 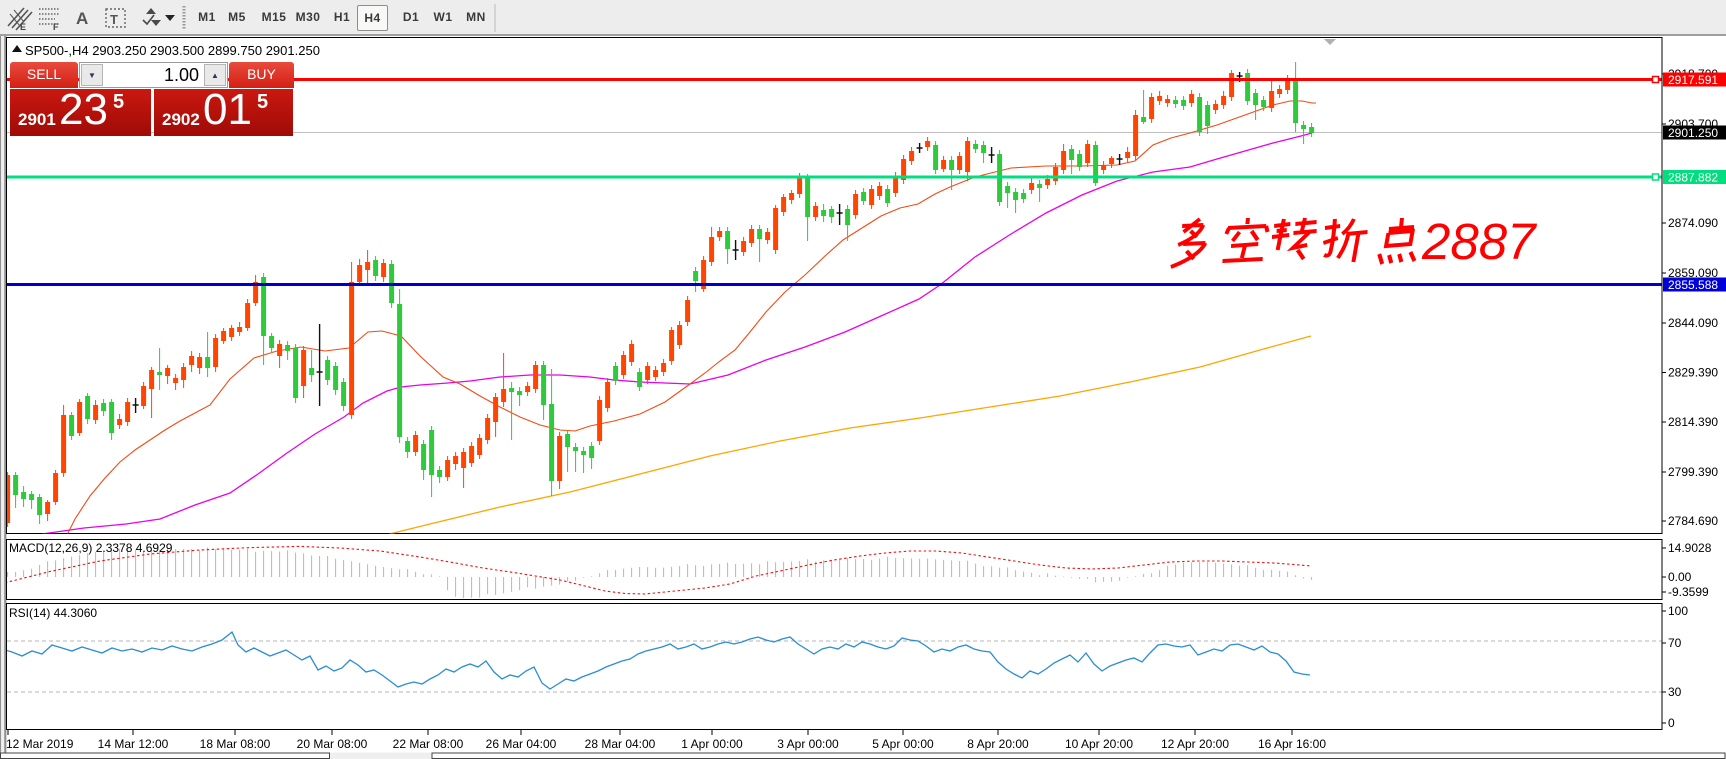 What do you see at coordinates (808, 744) in the screenshot?
I see `svg-text: 3 Apr 00:00` at bounding box center [808, 744].